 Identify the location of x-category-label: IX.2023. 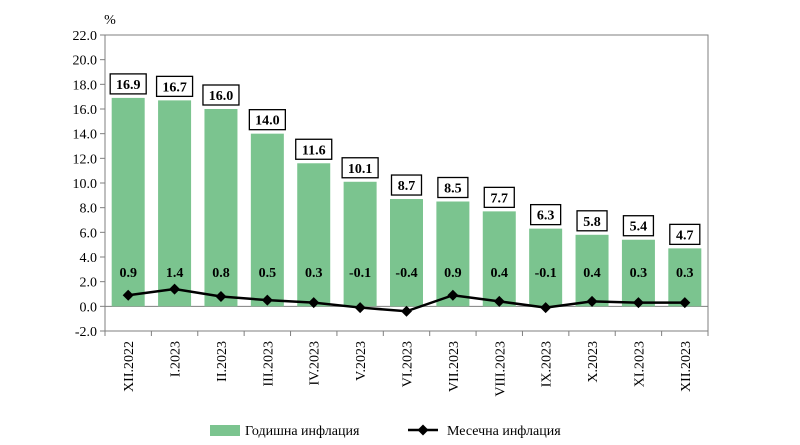
(547, 364).